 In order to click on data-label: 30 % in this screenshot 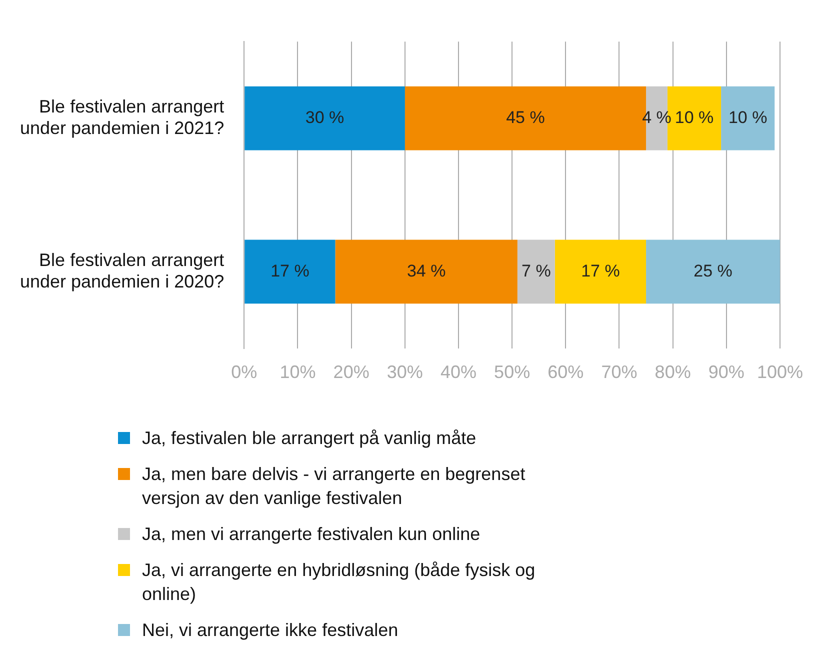, I will do `click(324, 117)`.